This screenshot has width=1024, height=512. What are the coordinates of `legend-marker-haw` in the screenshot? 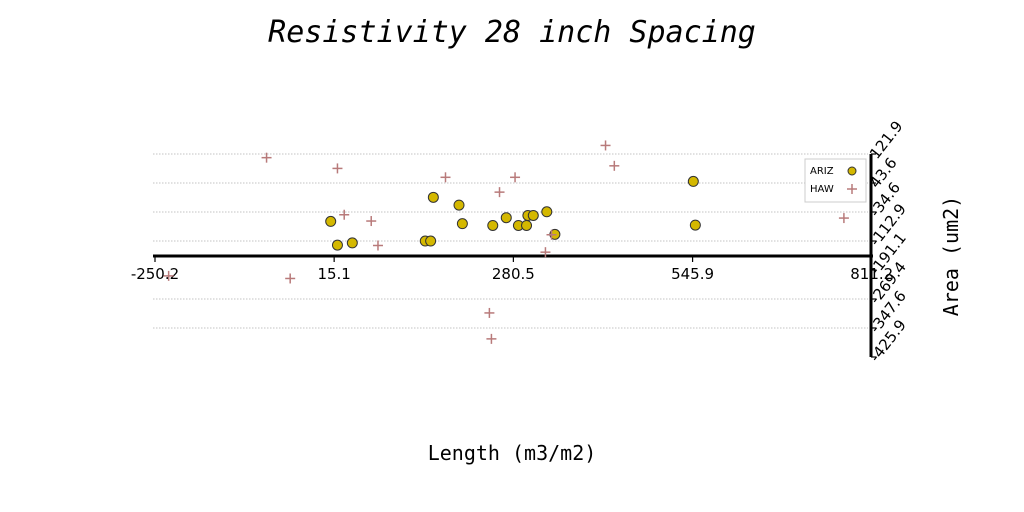 It's located at (852, 189).